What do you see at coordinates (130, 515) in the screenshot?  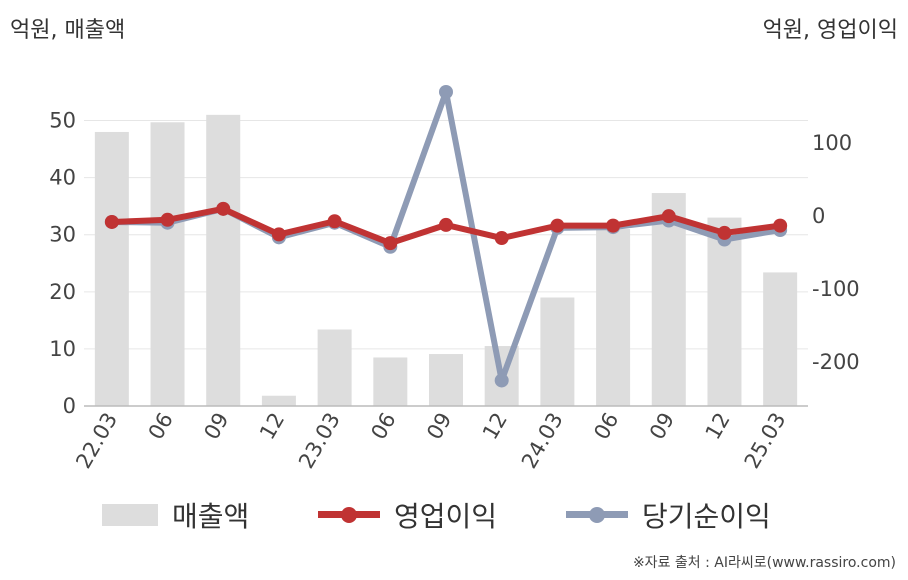 I see `legend-bar-swatch` at bounding box center [130, 515].